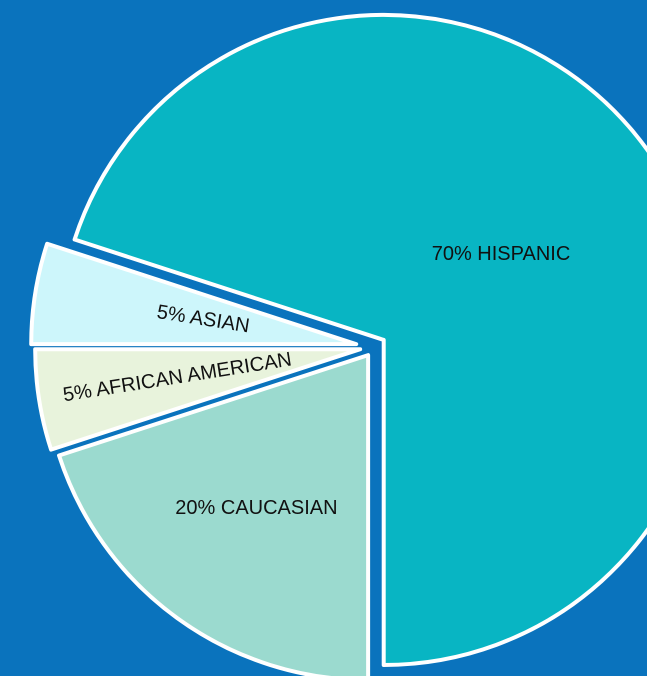 Image resolution: width=647 pixels, height=676 pixels. I want to click on slice-label-hispanic: 70% HISPANIC, so click(501, 254).